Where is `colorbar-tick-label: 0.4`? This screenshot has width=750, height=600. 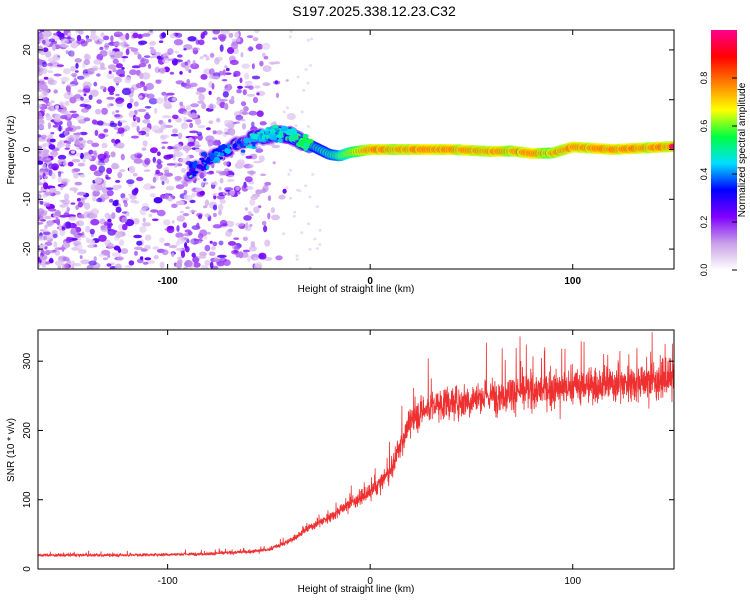 colorbar-tick-label: 0.4 is located at coordinates (704, 174).